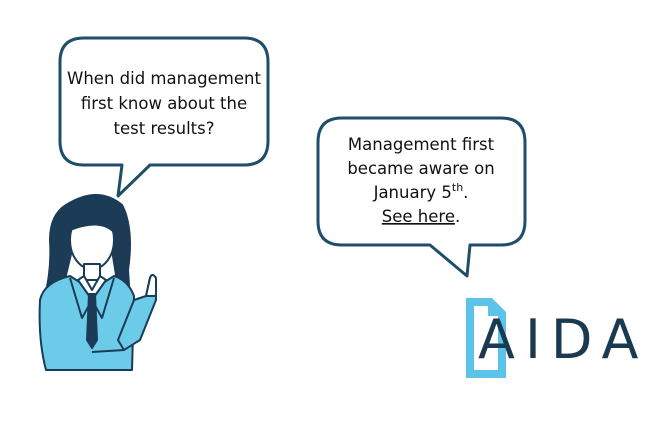  I want to click on logo: AIDA, so click(557, 338).